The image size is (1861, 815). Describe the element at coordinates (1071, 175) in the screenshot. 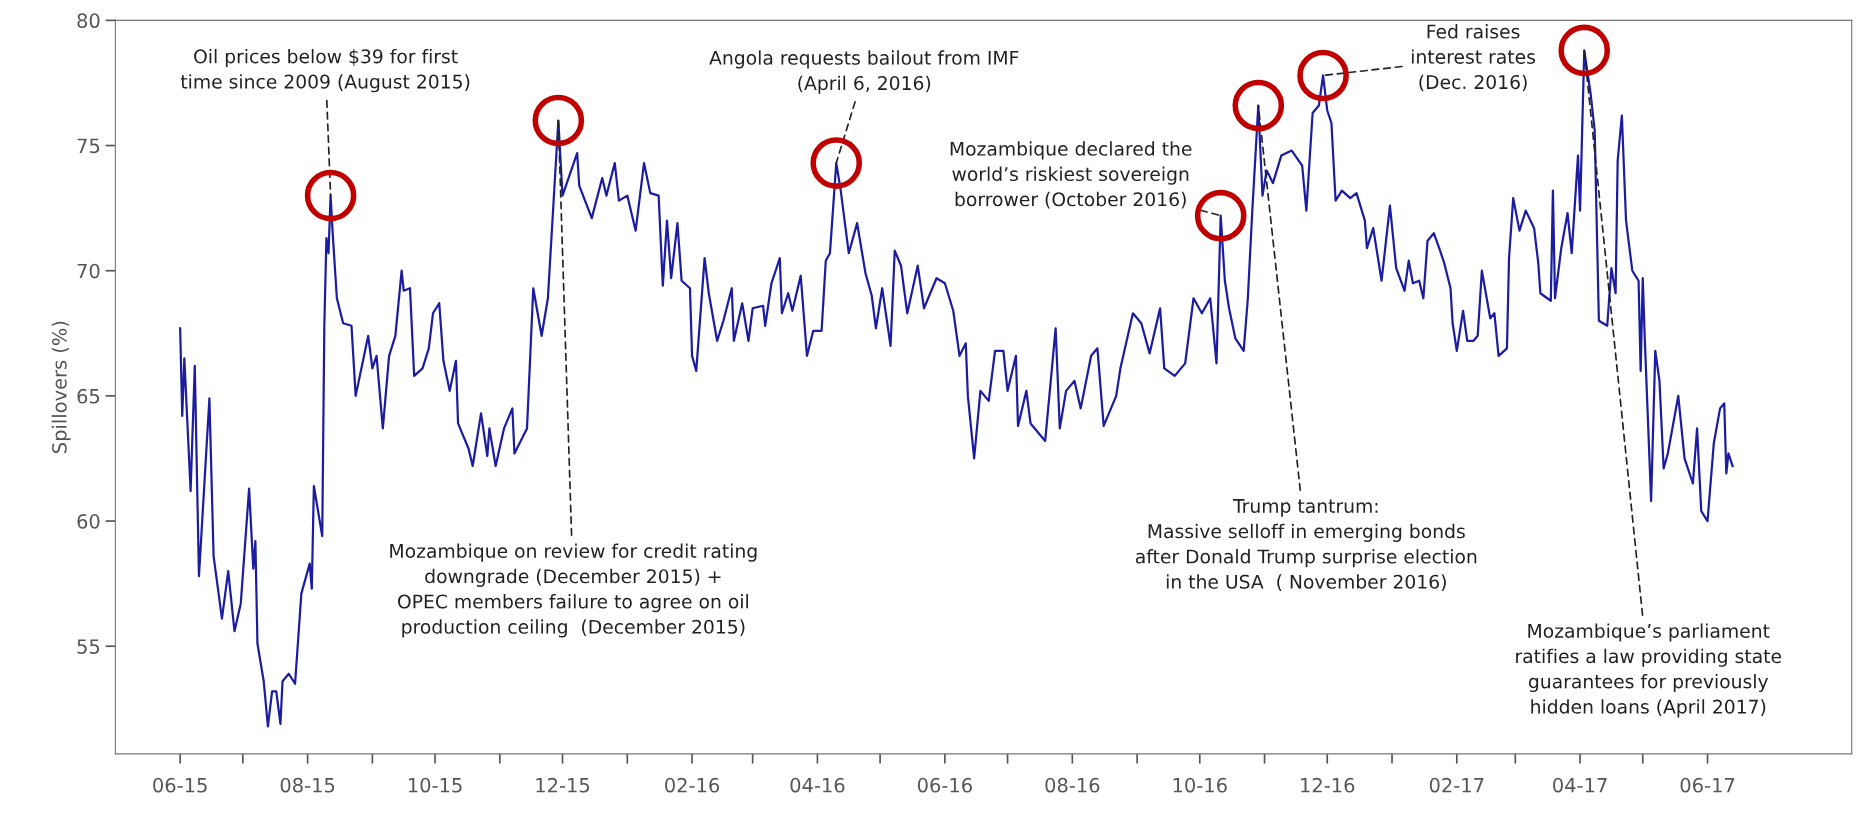

I see `annotation: Mozambique declared the world’s riskiest sovereign borrower (October 2016)` at that location.